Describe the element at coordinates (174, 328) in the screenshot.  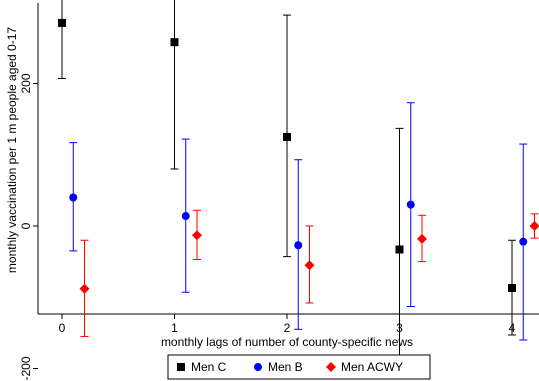
I see `x-tick-label: 1` at that location.